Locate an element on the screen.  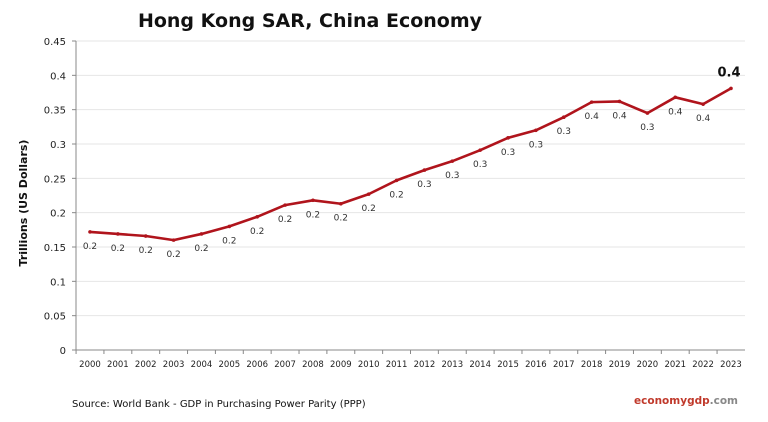
x-tick-label: 2004 is located at coordinates (202, 365).